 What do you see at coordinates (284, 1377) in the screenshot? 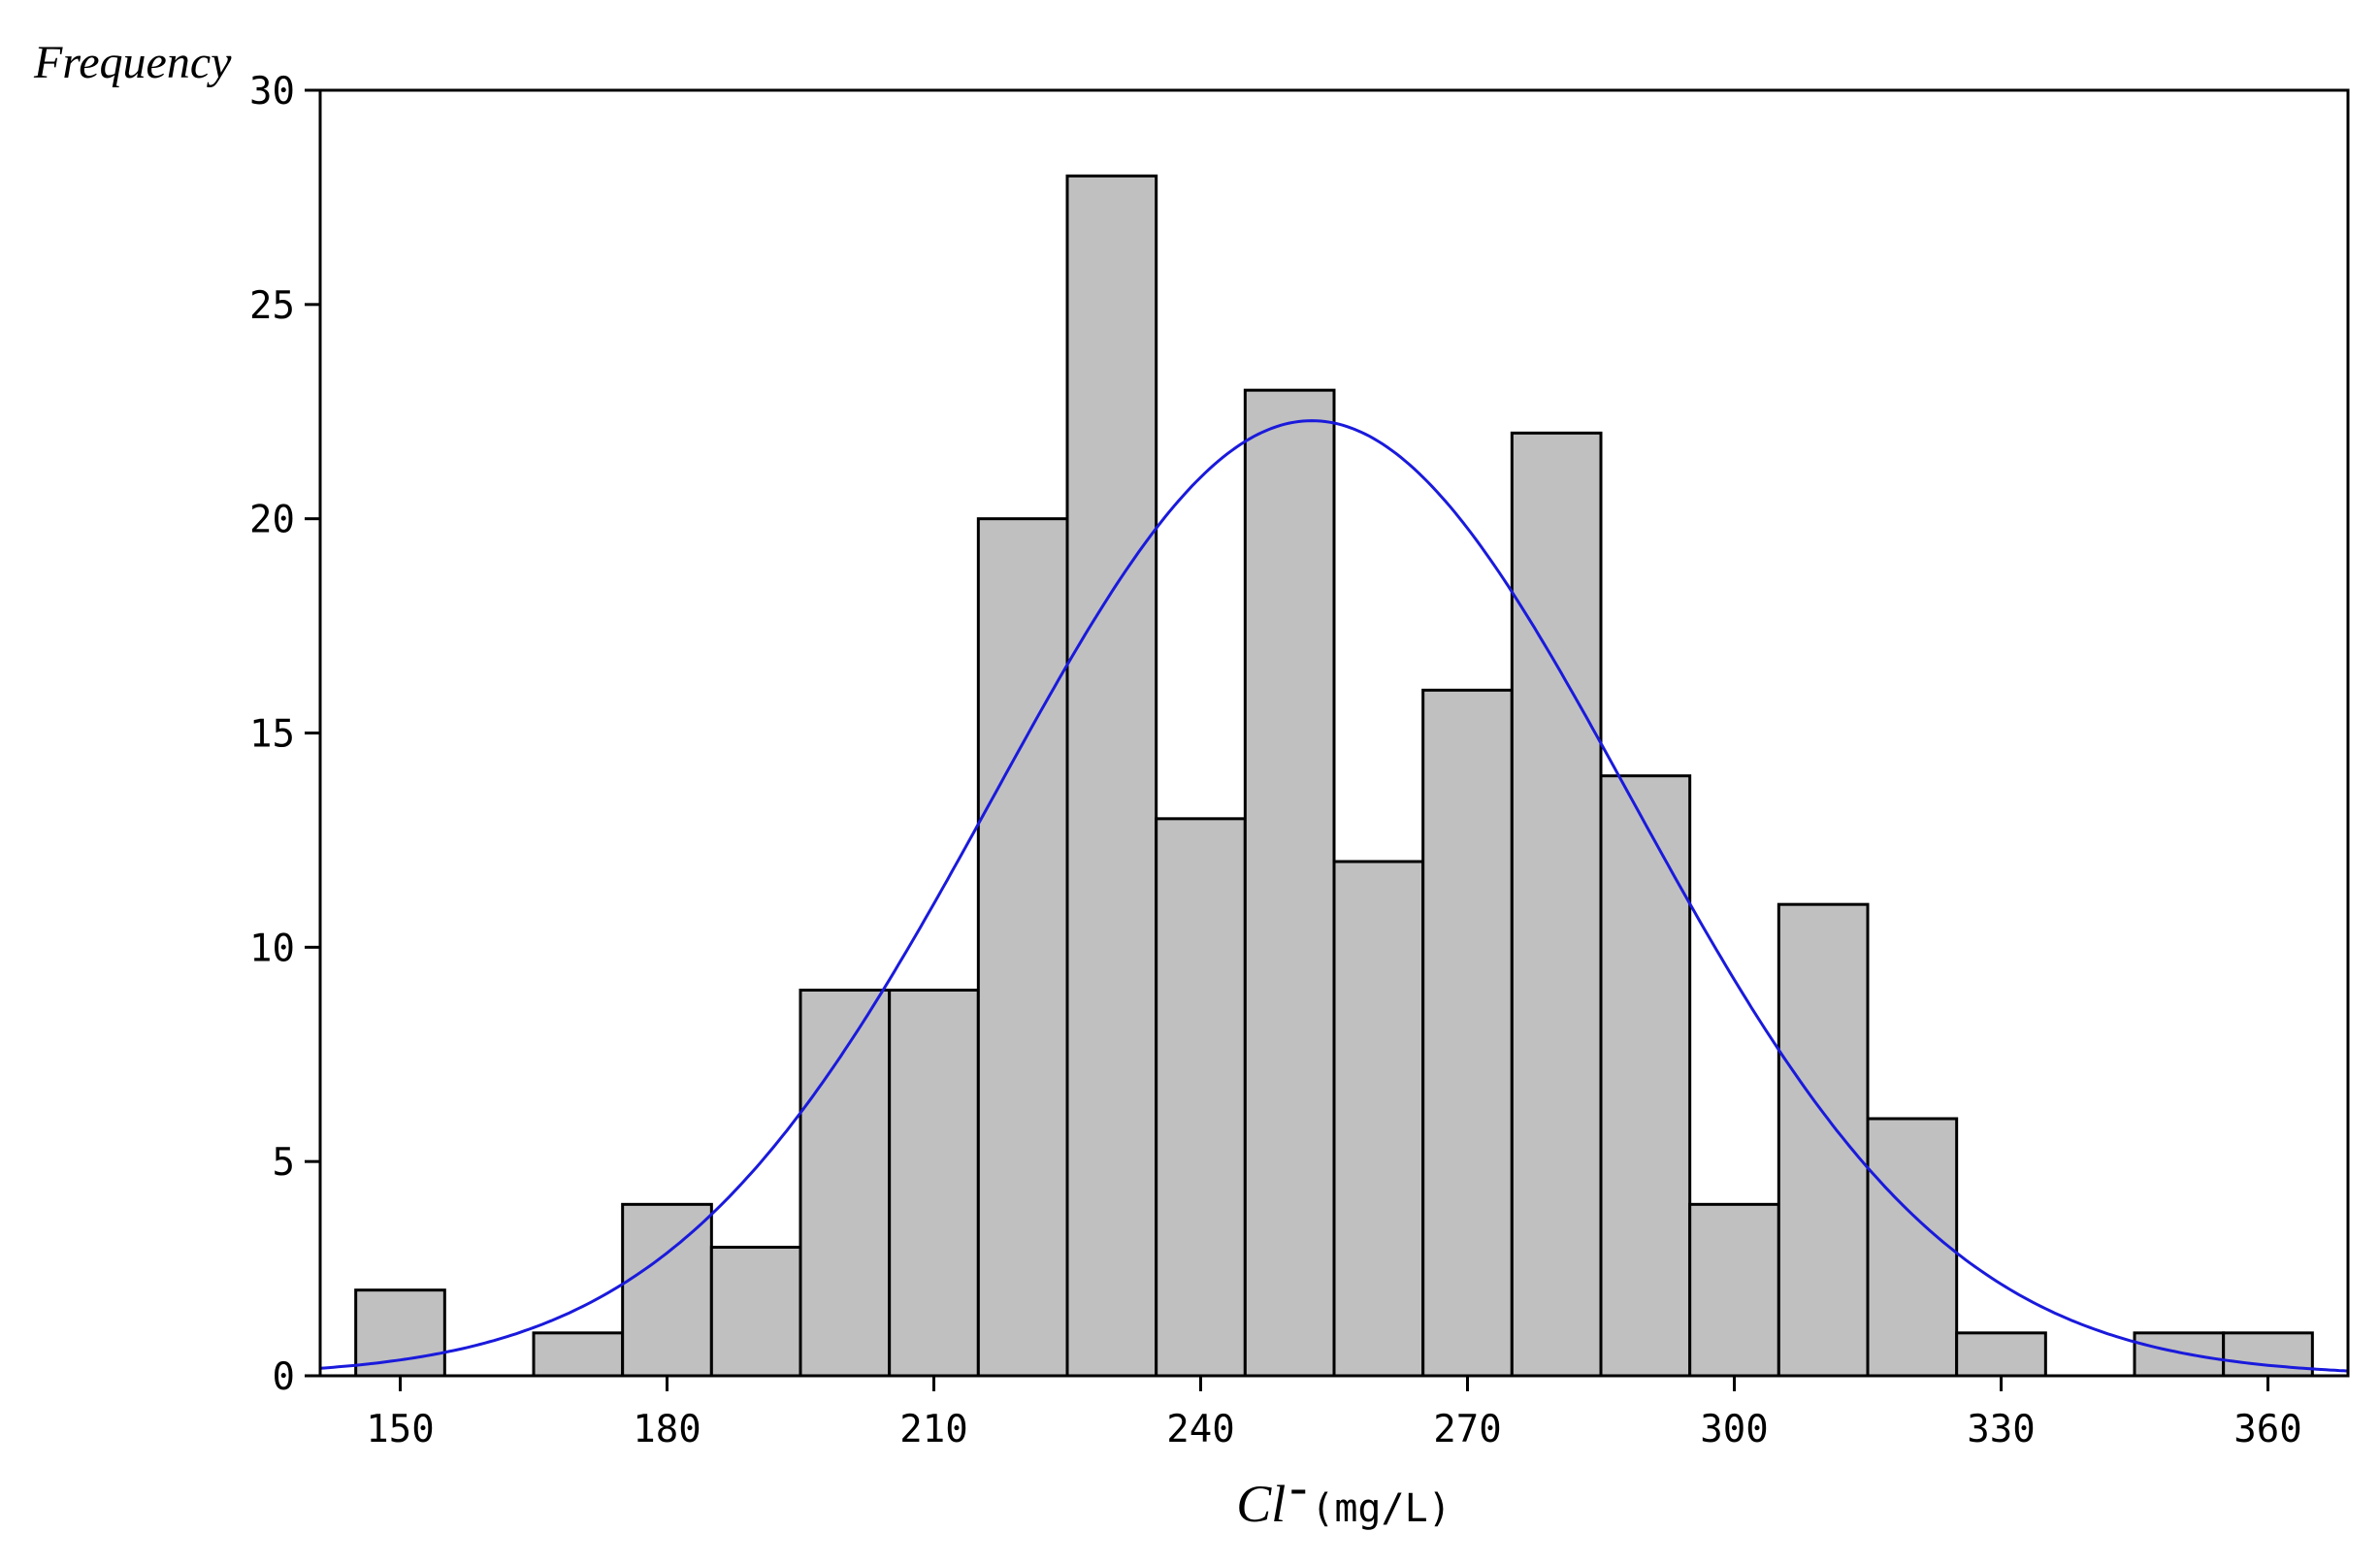
I see `y-tick-label-0: 0` at bounding box center [284, 1377].